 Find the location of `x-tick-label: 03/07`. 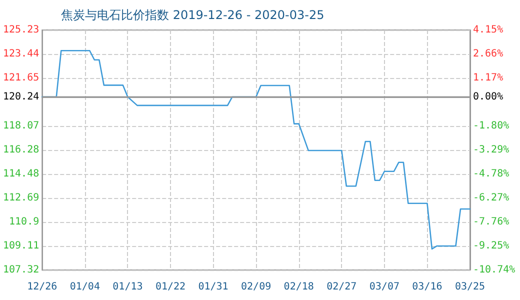

x-tick-label: 03/07 is located at coordinates (384, 287).